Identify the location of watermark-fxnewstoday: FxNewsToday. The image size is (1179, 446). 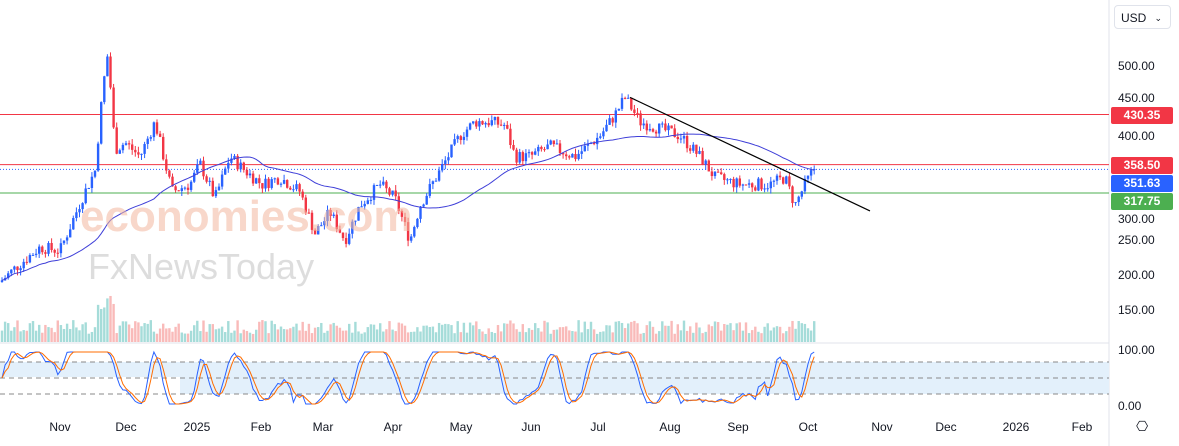
(201, 266).